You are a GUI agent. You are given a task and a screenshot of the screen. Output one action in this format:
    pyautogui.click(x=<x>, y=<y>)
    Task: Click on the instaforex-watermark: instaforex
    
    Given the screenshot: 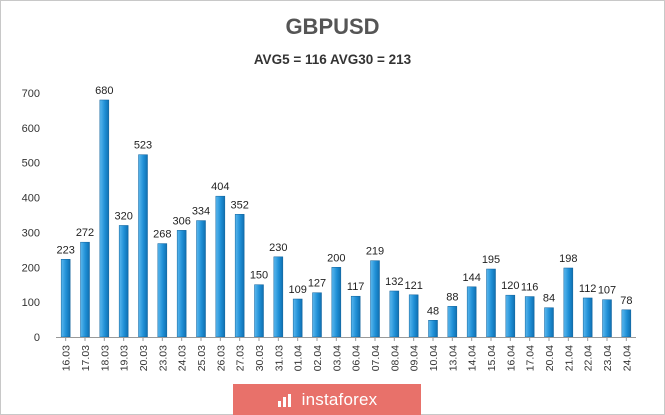 What is the action you would take?
    pyautogui.click(x=327, y=399)
    